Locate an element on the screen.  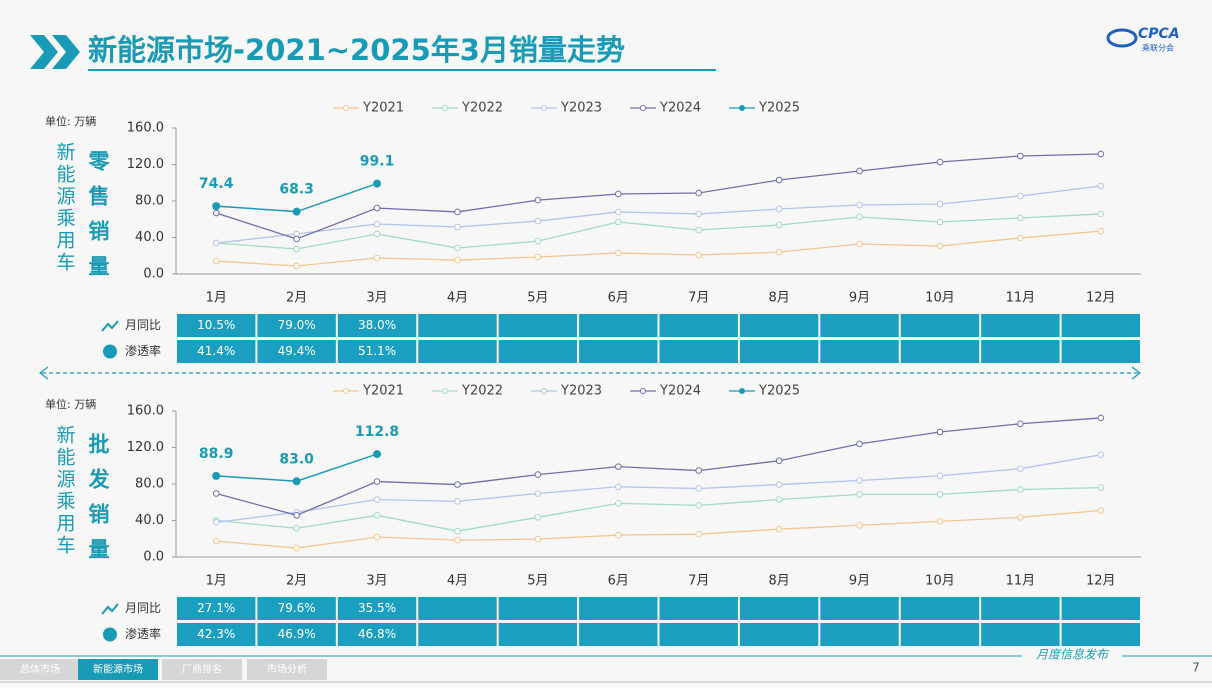
x-tick-label: 3月 is located at coordinates (376, 581).